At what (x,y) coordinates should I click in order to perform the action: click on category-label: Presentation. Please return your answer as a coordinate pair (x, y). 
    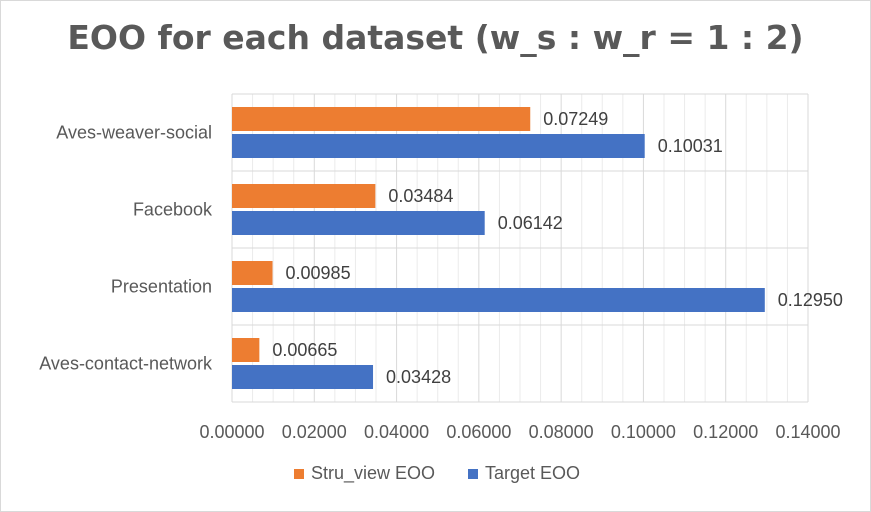
    Looking at the image, I should click on (161, 287).